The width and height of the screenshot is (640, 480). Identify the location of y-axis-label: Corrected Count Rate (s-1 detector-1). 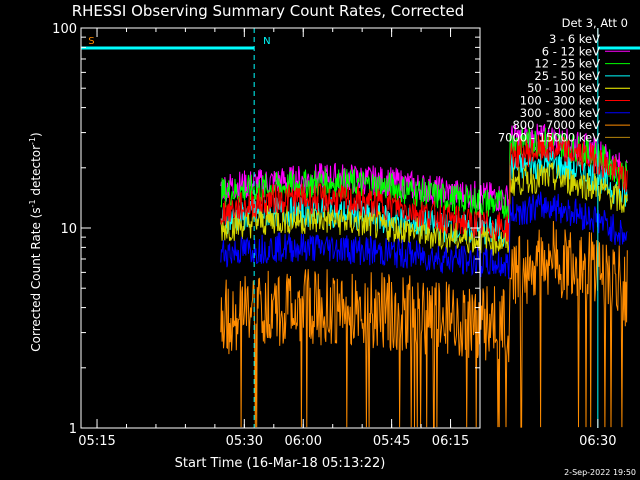
(35, 241).